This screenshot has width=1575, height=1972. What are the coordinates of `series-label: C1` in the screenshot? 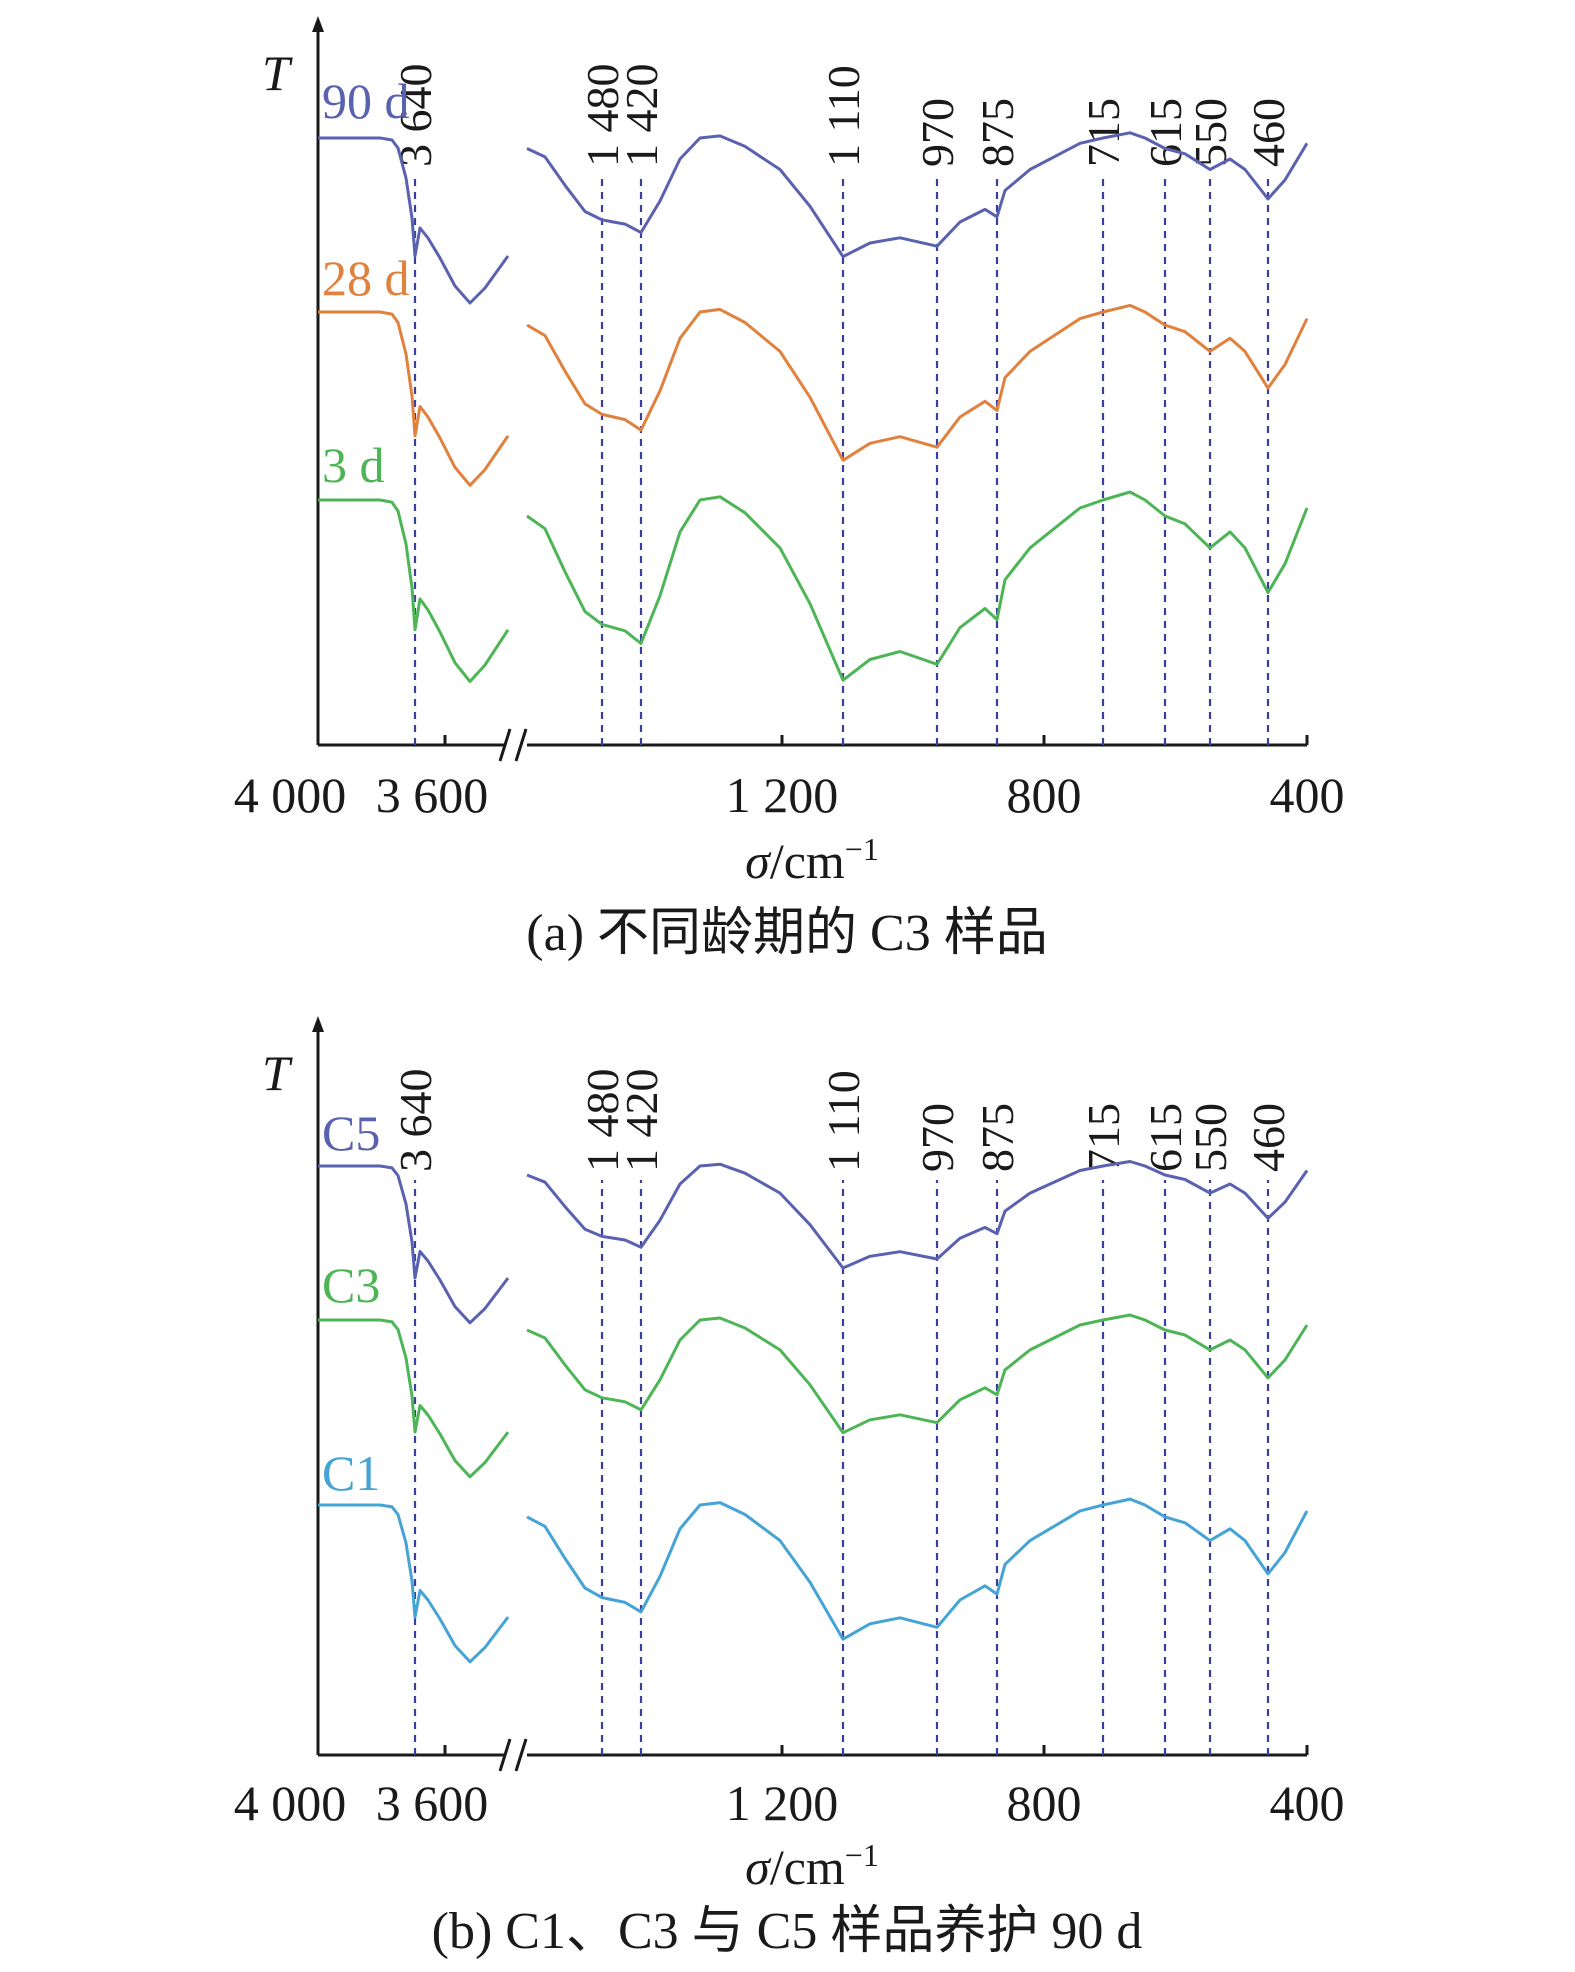 It's located at (351, 1473).